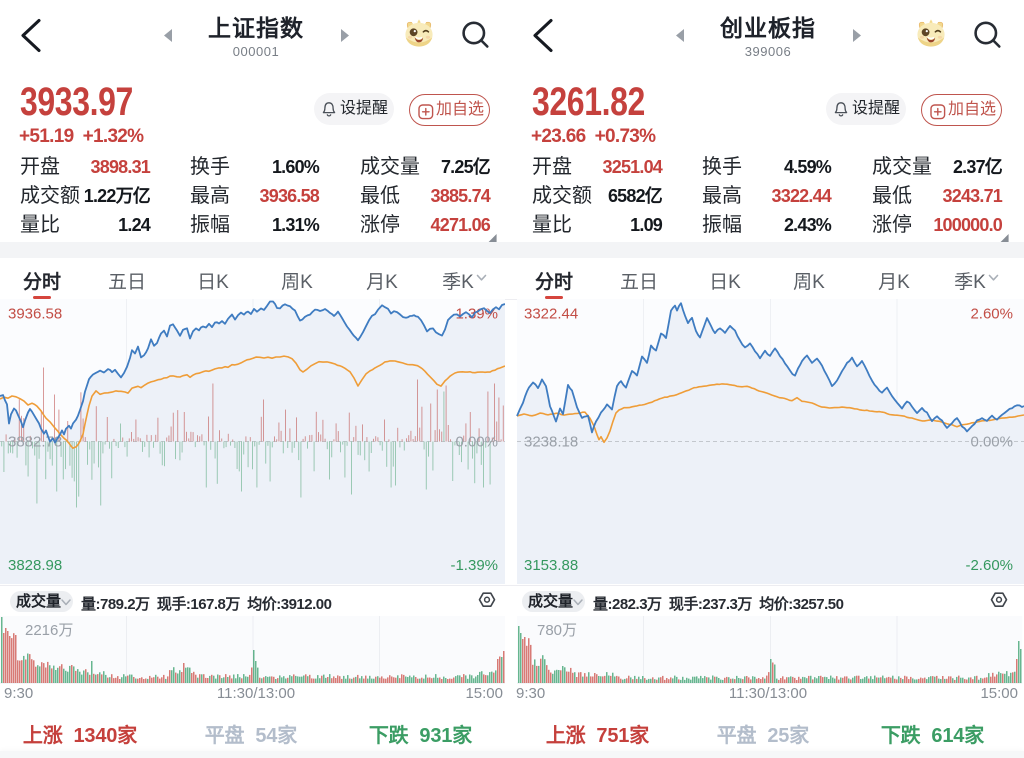  Describe the element at coordinates (476, 314) in the screenshot. I see `svg-text: 1.39%` at that location.